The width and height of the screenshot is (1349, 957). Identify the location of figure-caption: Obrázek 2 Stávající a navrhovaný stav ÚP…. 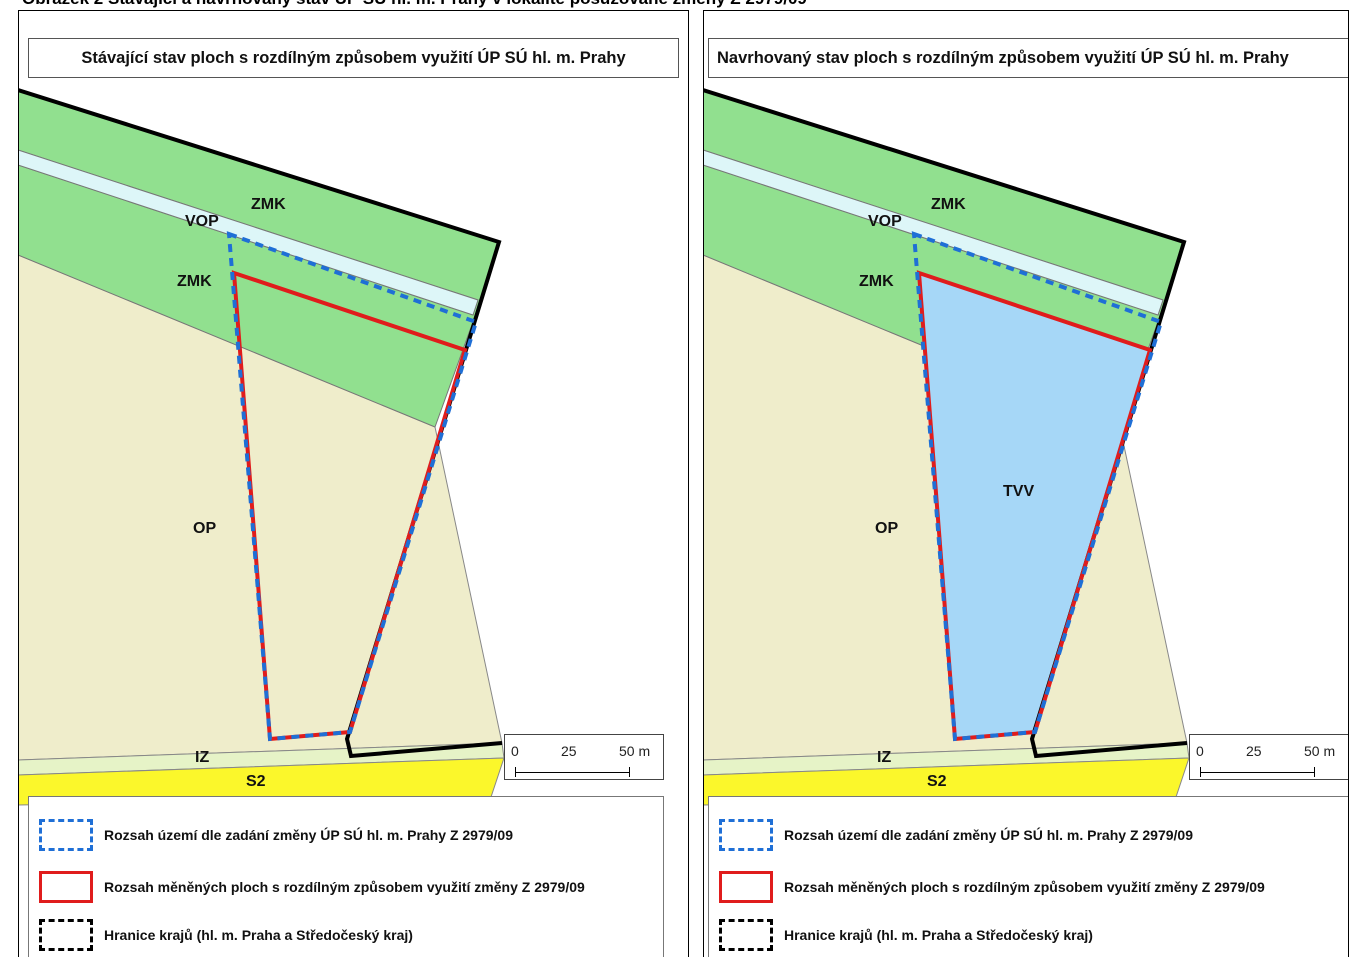
(414, 4).